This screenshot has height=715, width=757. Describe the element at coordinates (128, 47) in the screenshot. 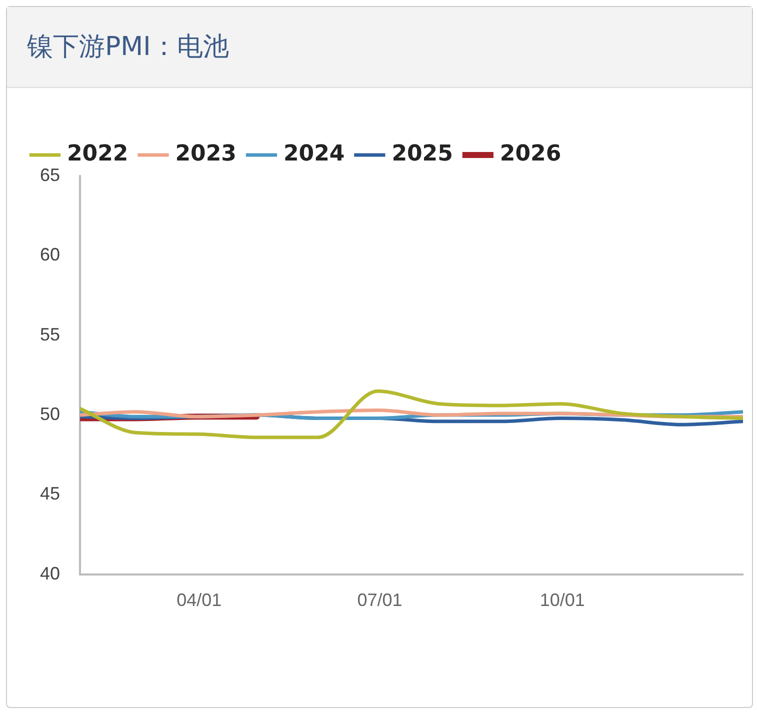

I see `chart-title: 镍下游PMI：电池` at that location.